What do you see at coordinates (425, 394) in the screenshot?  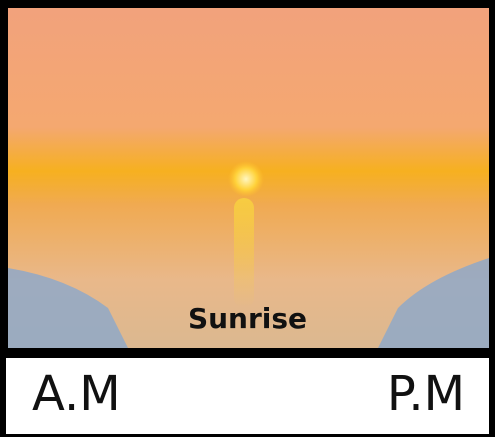 I see `pm-option: P.M` at bounding box center [425, 394].